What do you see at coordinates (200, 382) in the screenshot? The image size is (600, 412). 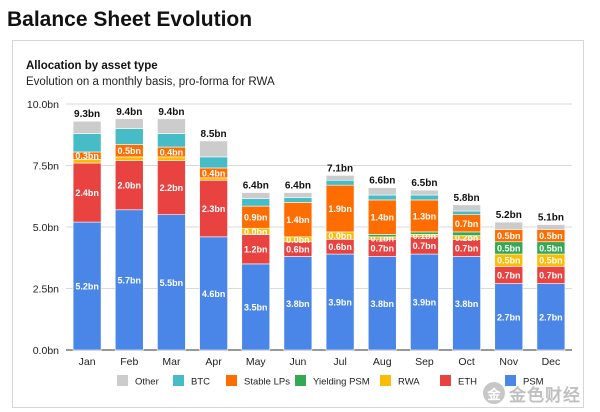 I see `legend-label: BTC` at bounding box center [200, 382].